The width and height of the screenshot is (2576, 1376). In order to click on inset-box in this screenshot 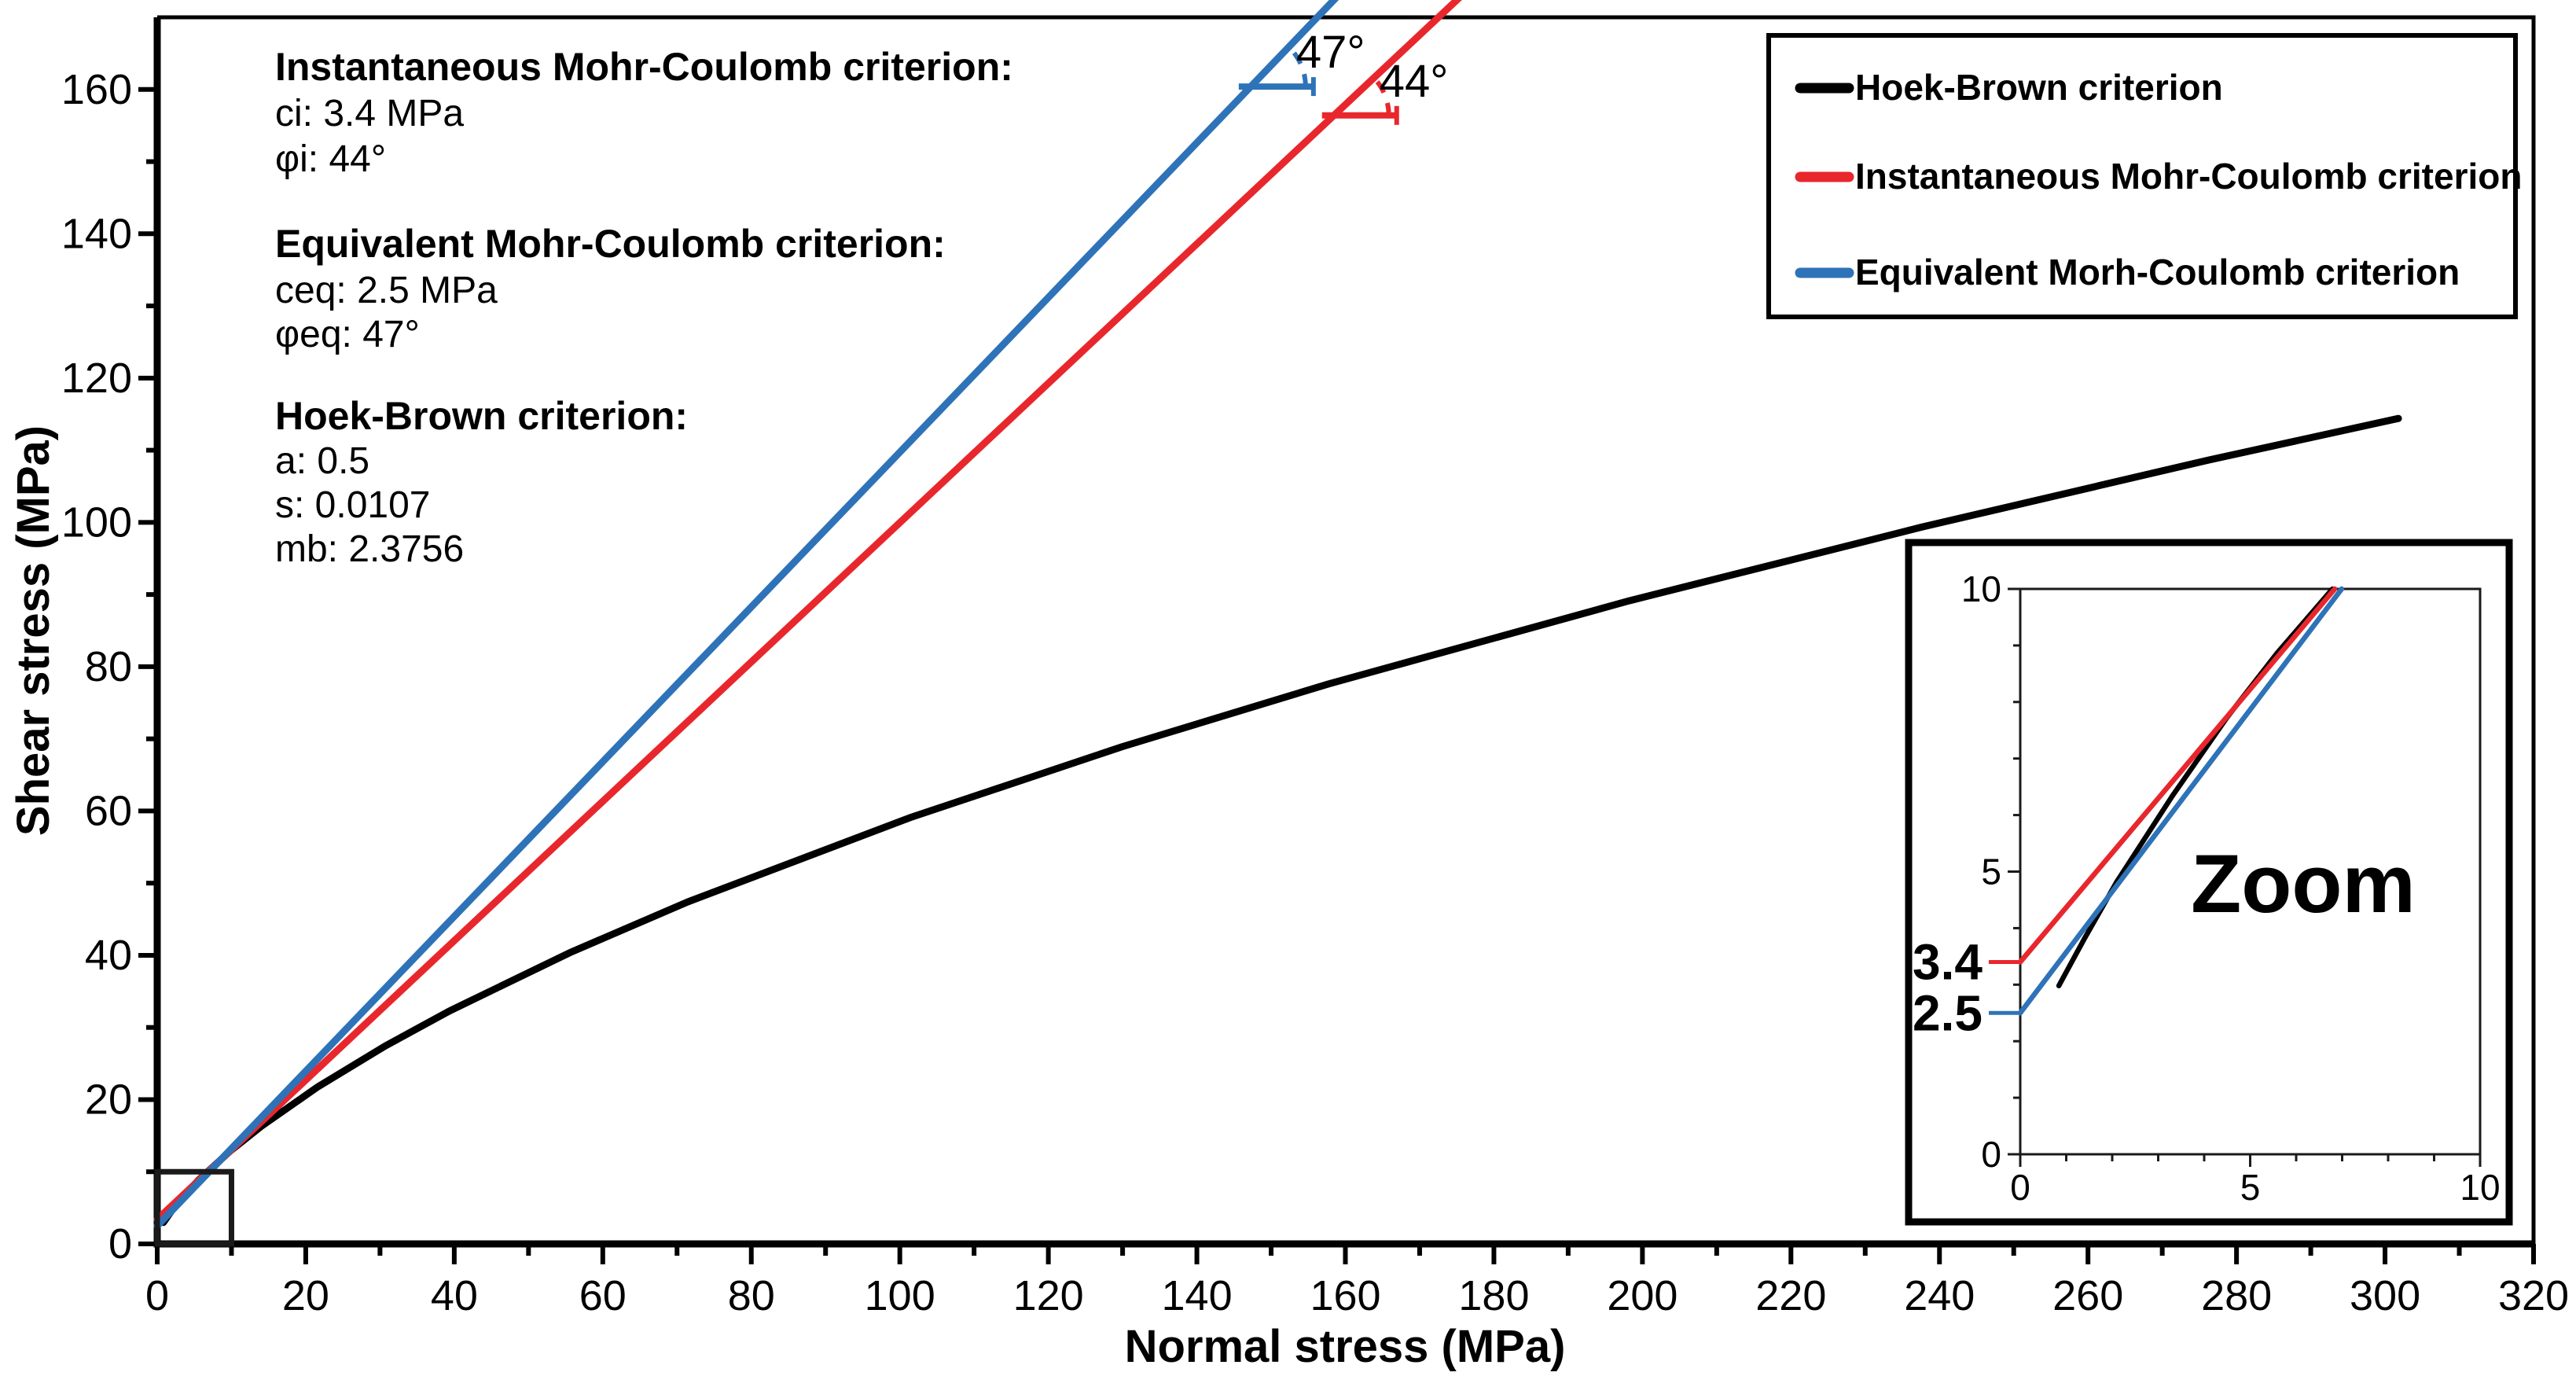, I will do `click(2209, 882)`.